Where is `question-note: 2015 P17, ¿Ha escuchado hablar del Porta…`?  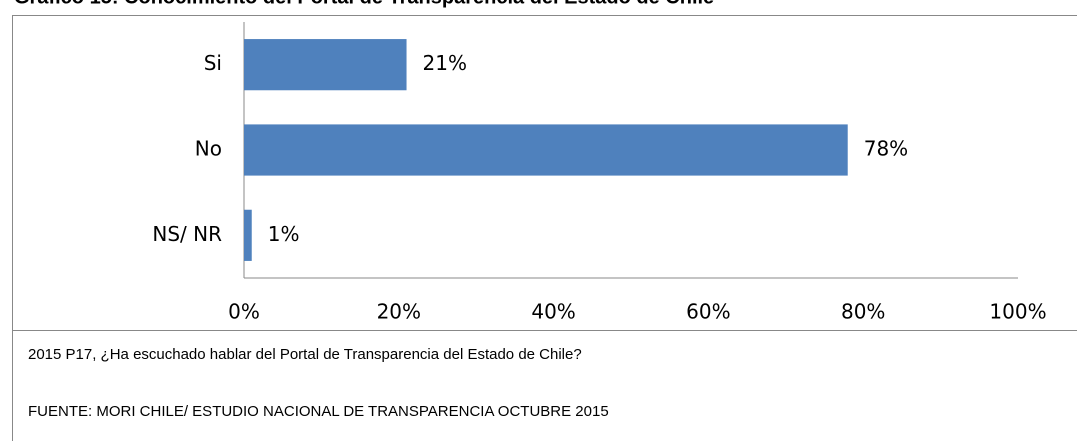
question-note: 2015 P17, ¿Ha escuchado hablar del Porta… is located at coordinates (305, 354).